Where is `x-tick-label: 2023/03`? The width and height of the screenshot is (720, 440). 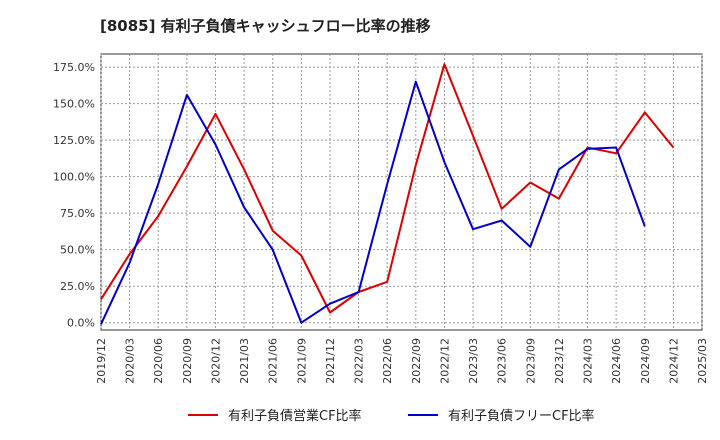
x-tick-label: 2023/03 is located at coordinates (473, 361).